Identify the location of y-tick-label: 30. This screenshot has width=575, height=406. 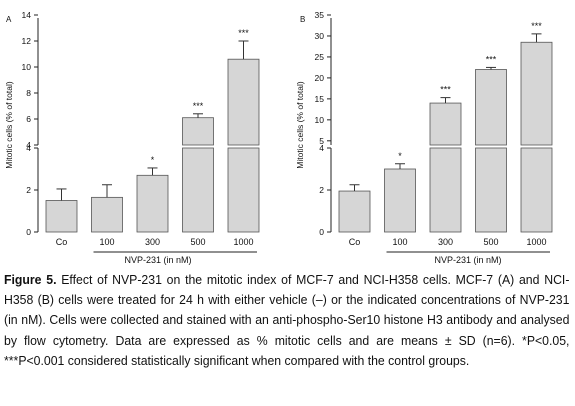
(320, 36).